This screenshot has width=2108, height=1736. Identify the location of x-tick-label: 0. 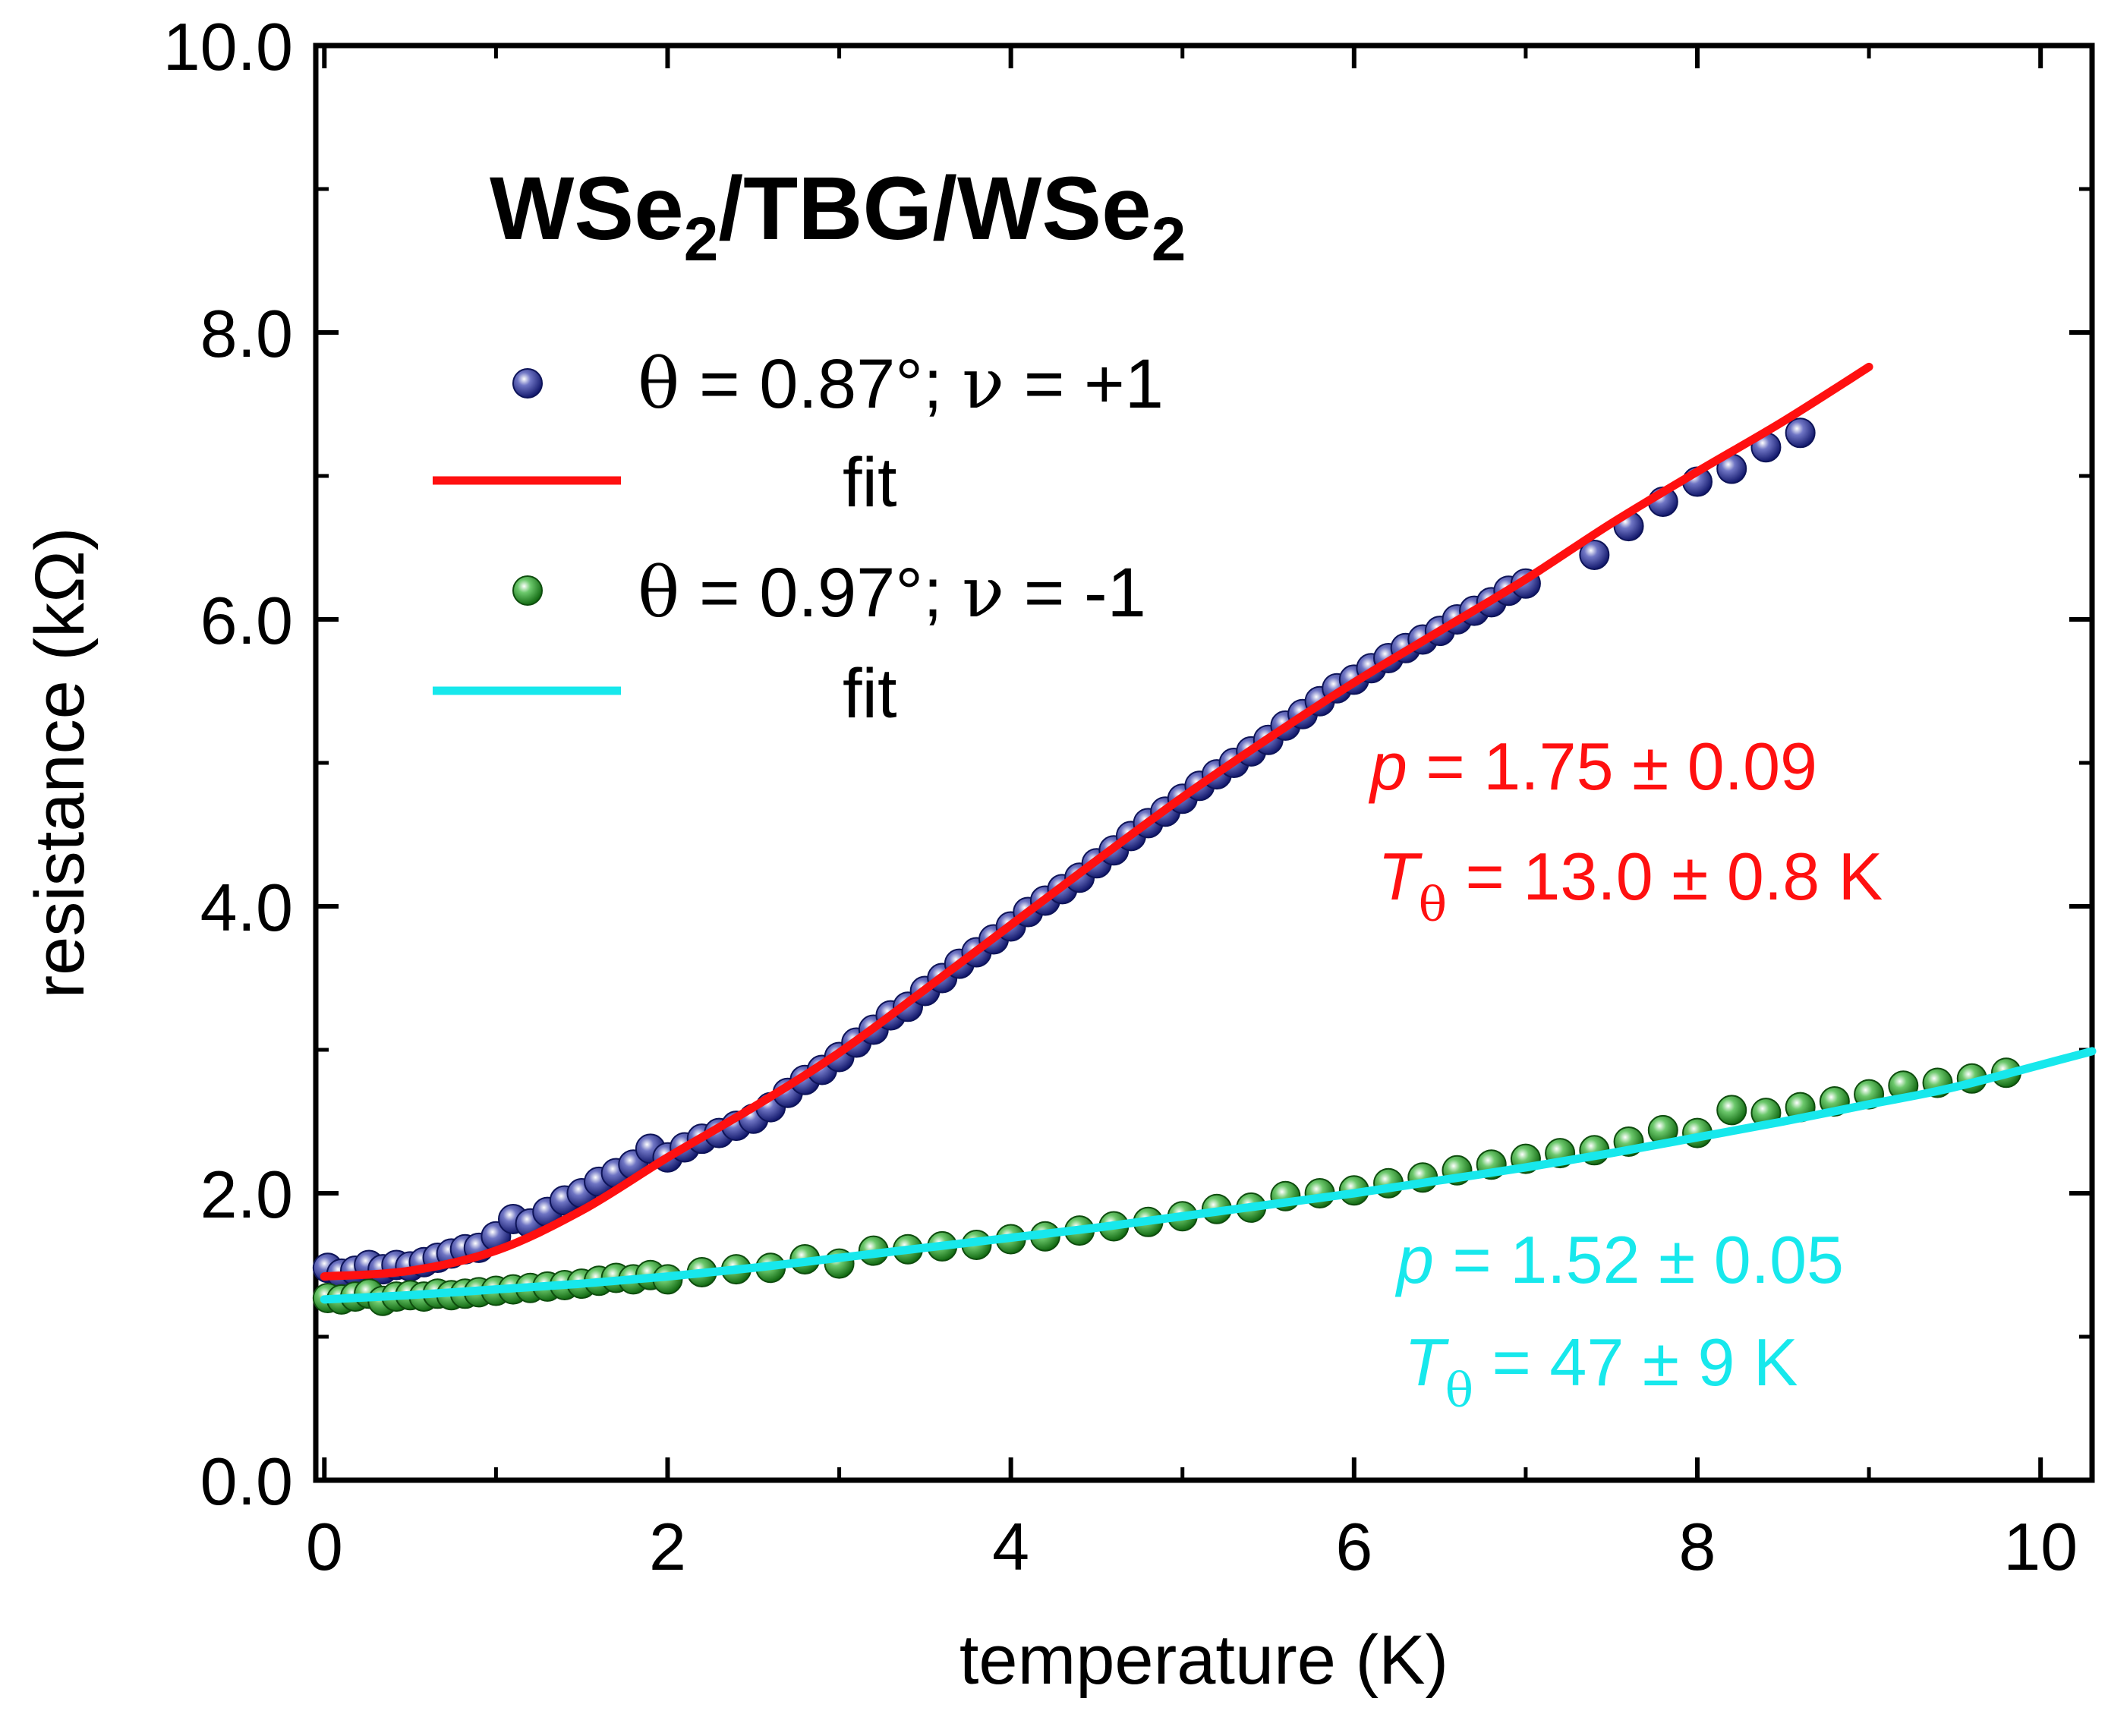
(324, 1546).